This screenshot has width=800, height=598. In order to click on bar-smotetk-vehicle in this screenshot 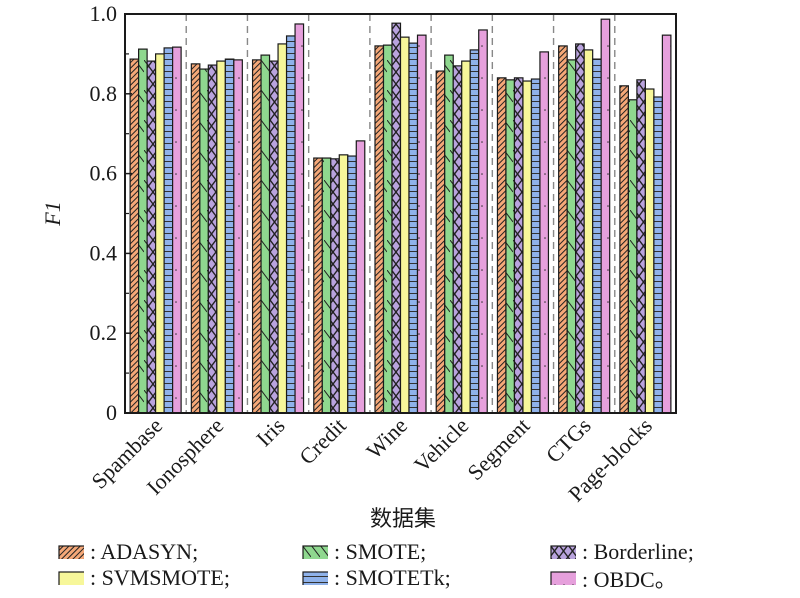, I will do `click(474, 231)`.